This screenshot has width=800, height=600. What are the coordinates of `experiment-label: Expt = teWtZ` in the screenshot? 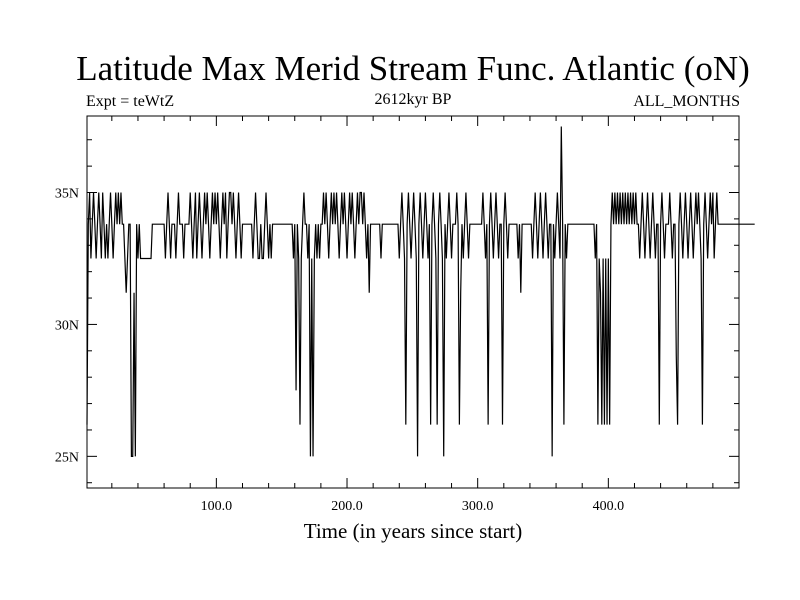 It's located at (130, 101).